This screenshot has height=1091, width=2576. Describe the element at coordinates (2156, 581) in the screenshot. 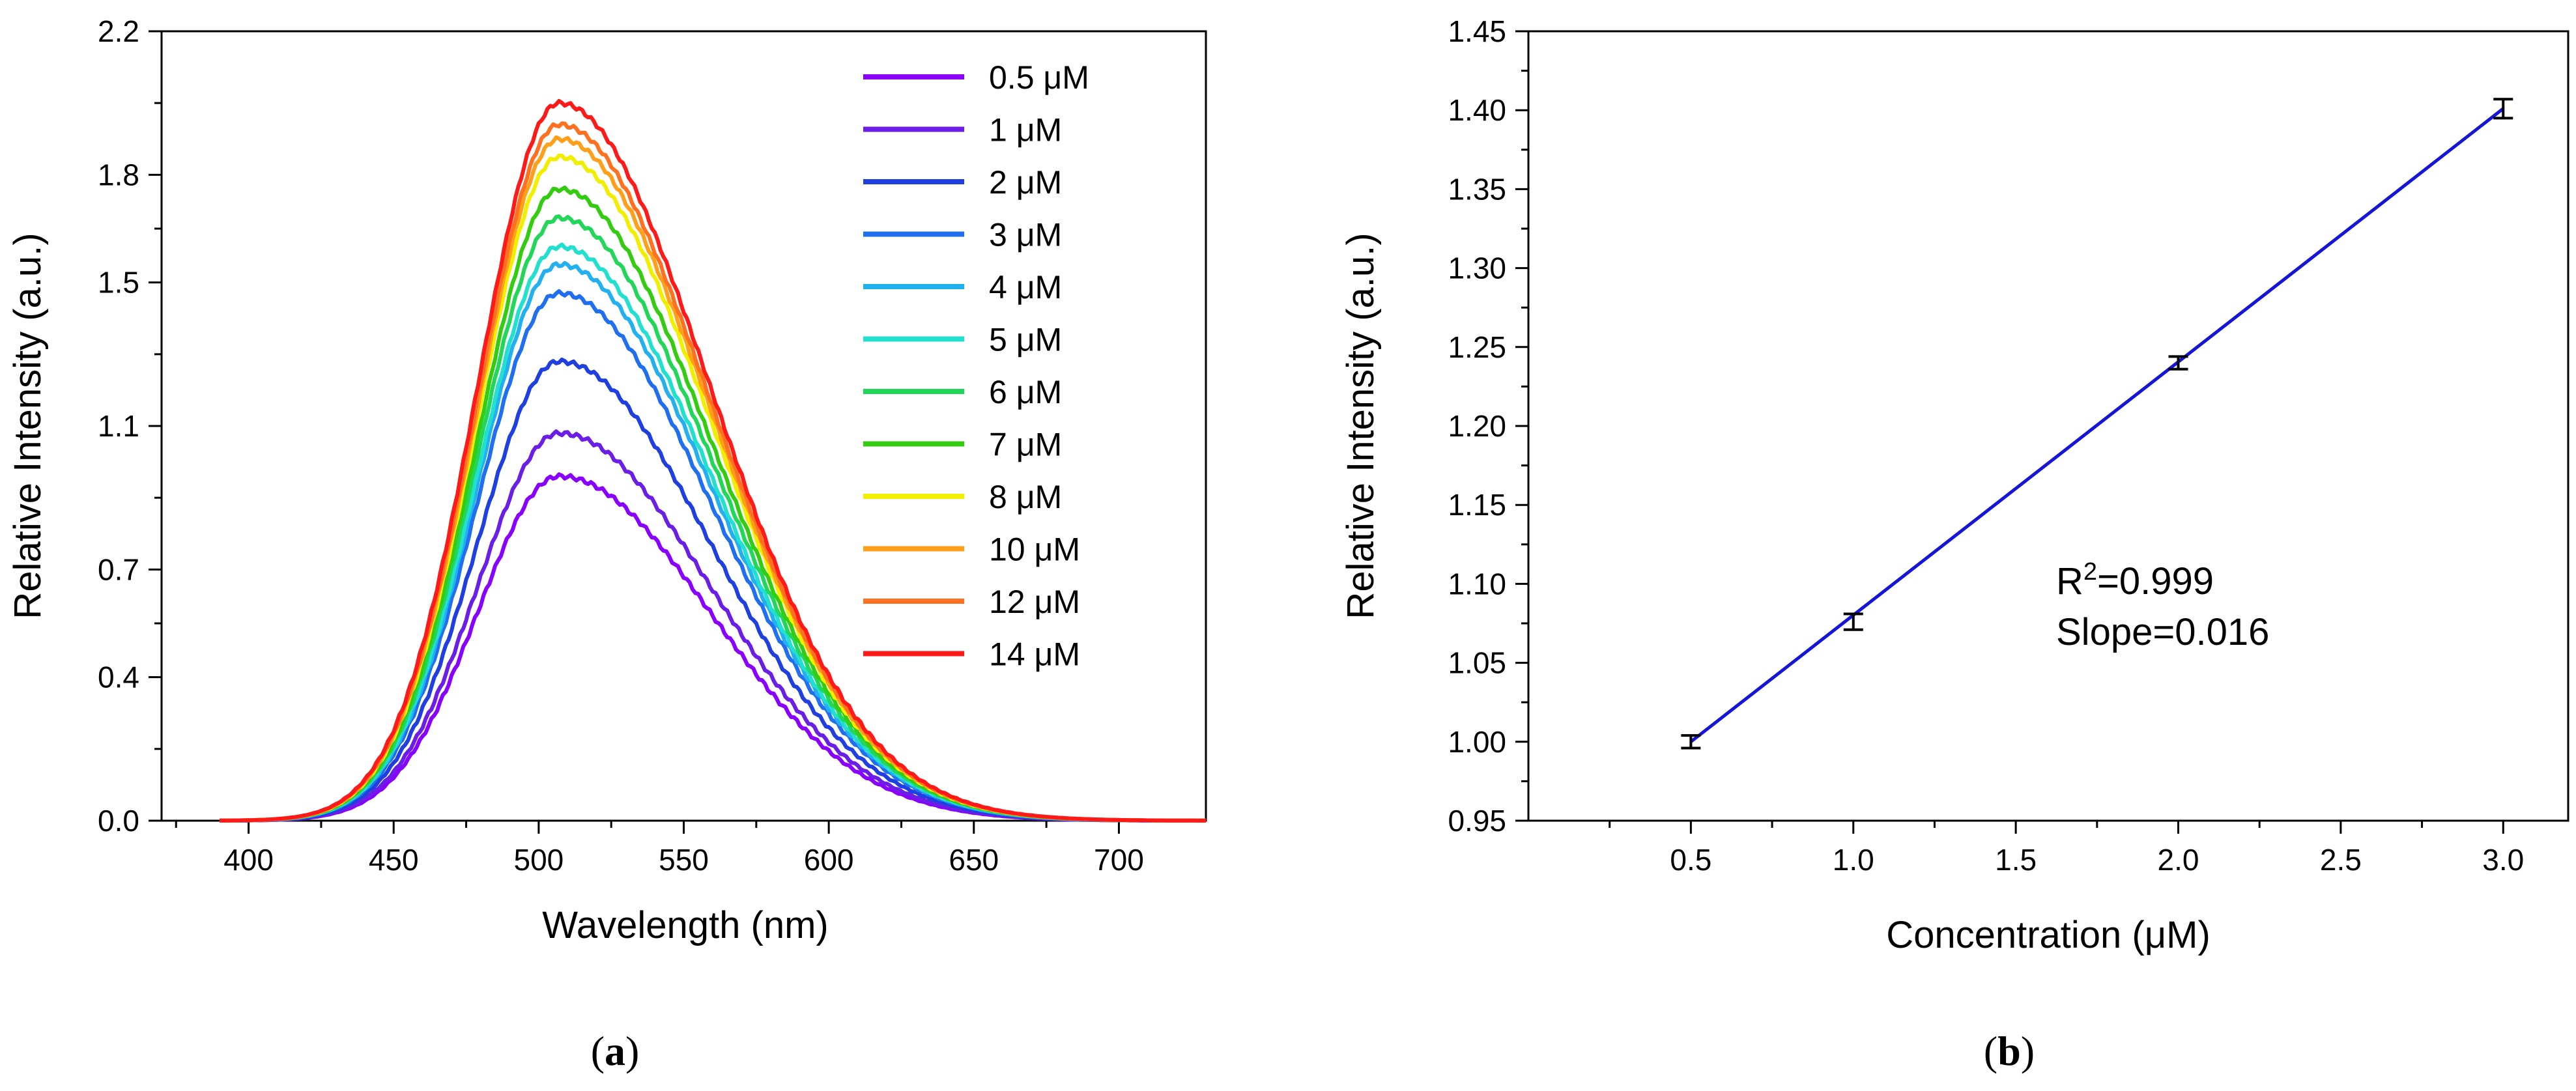

I see `panel-b-r-squared-value: =0.999` at that location.